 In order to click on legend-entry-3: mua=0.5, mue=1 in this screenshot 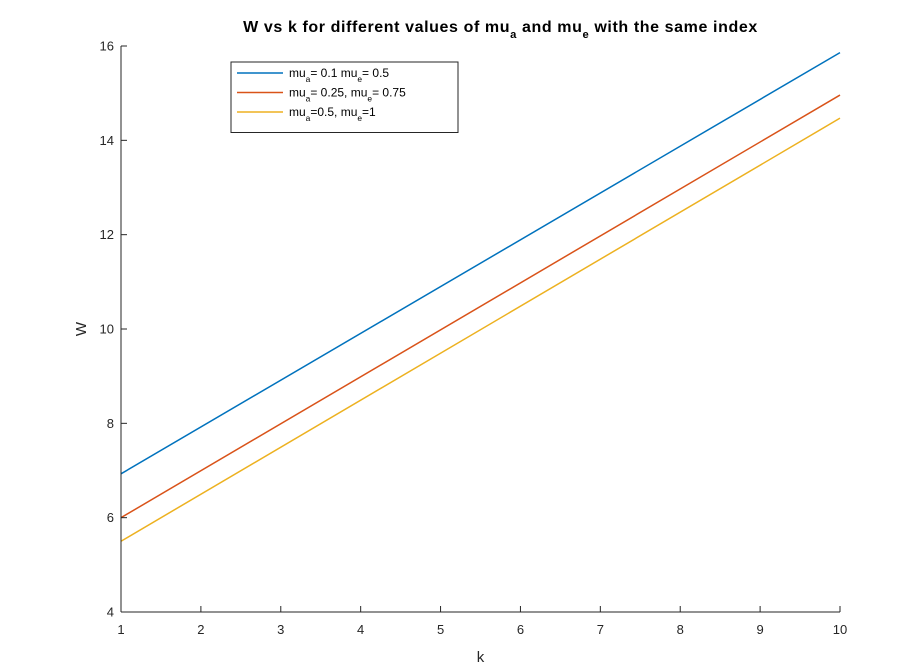, I will do `click(332, 114)`.